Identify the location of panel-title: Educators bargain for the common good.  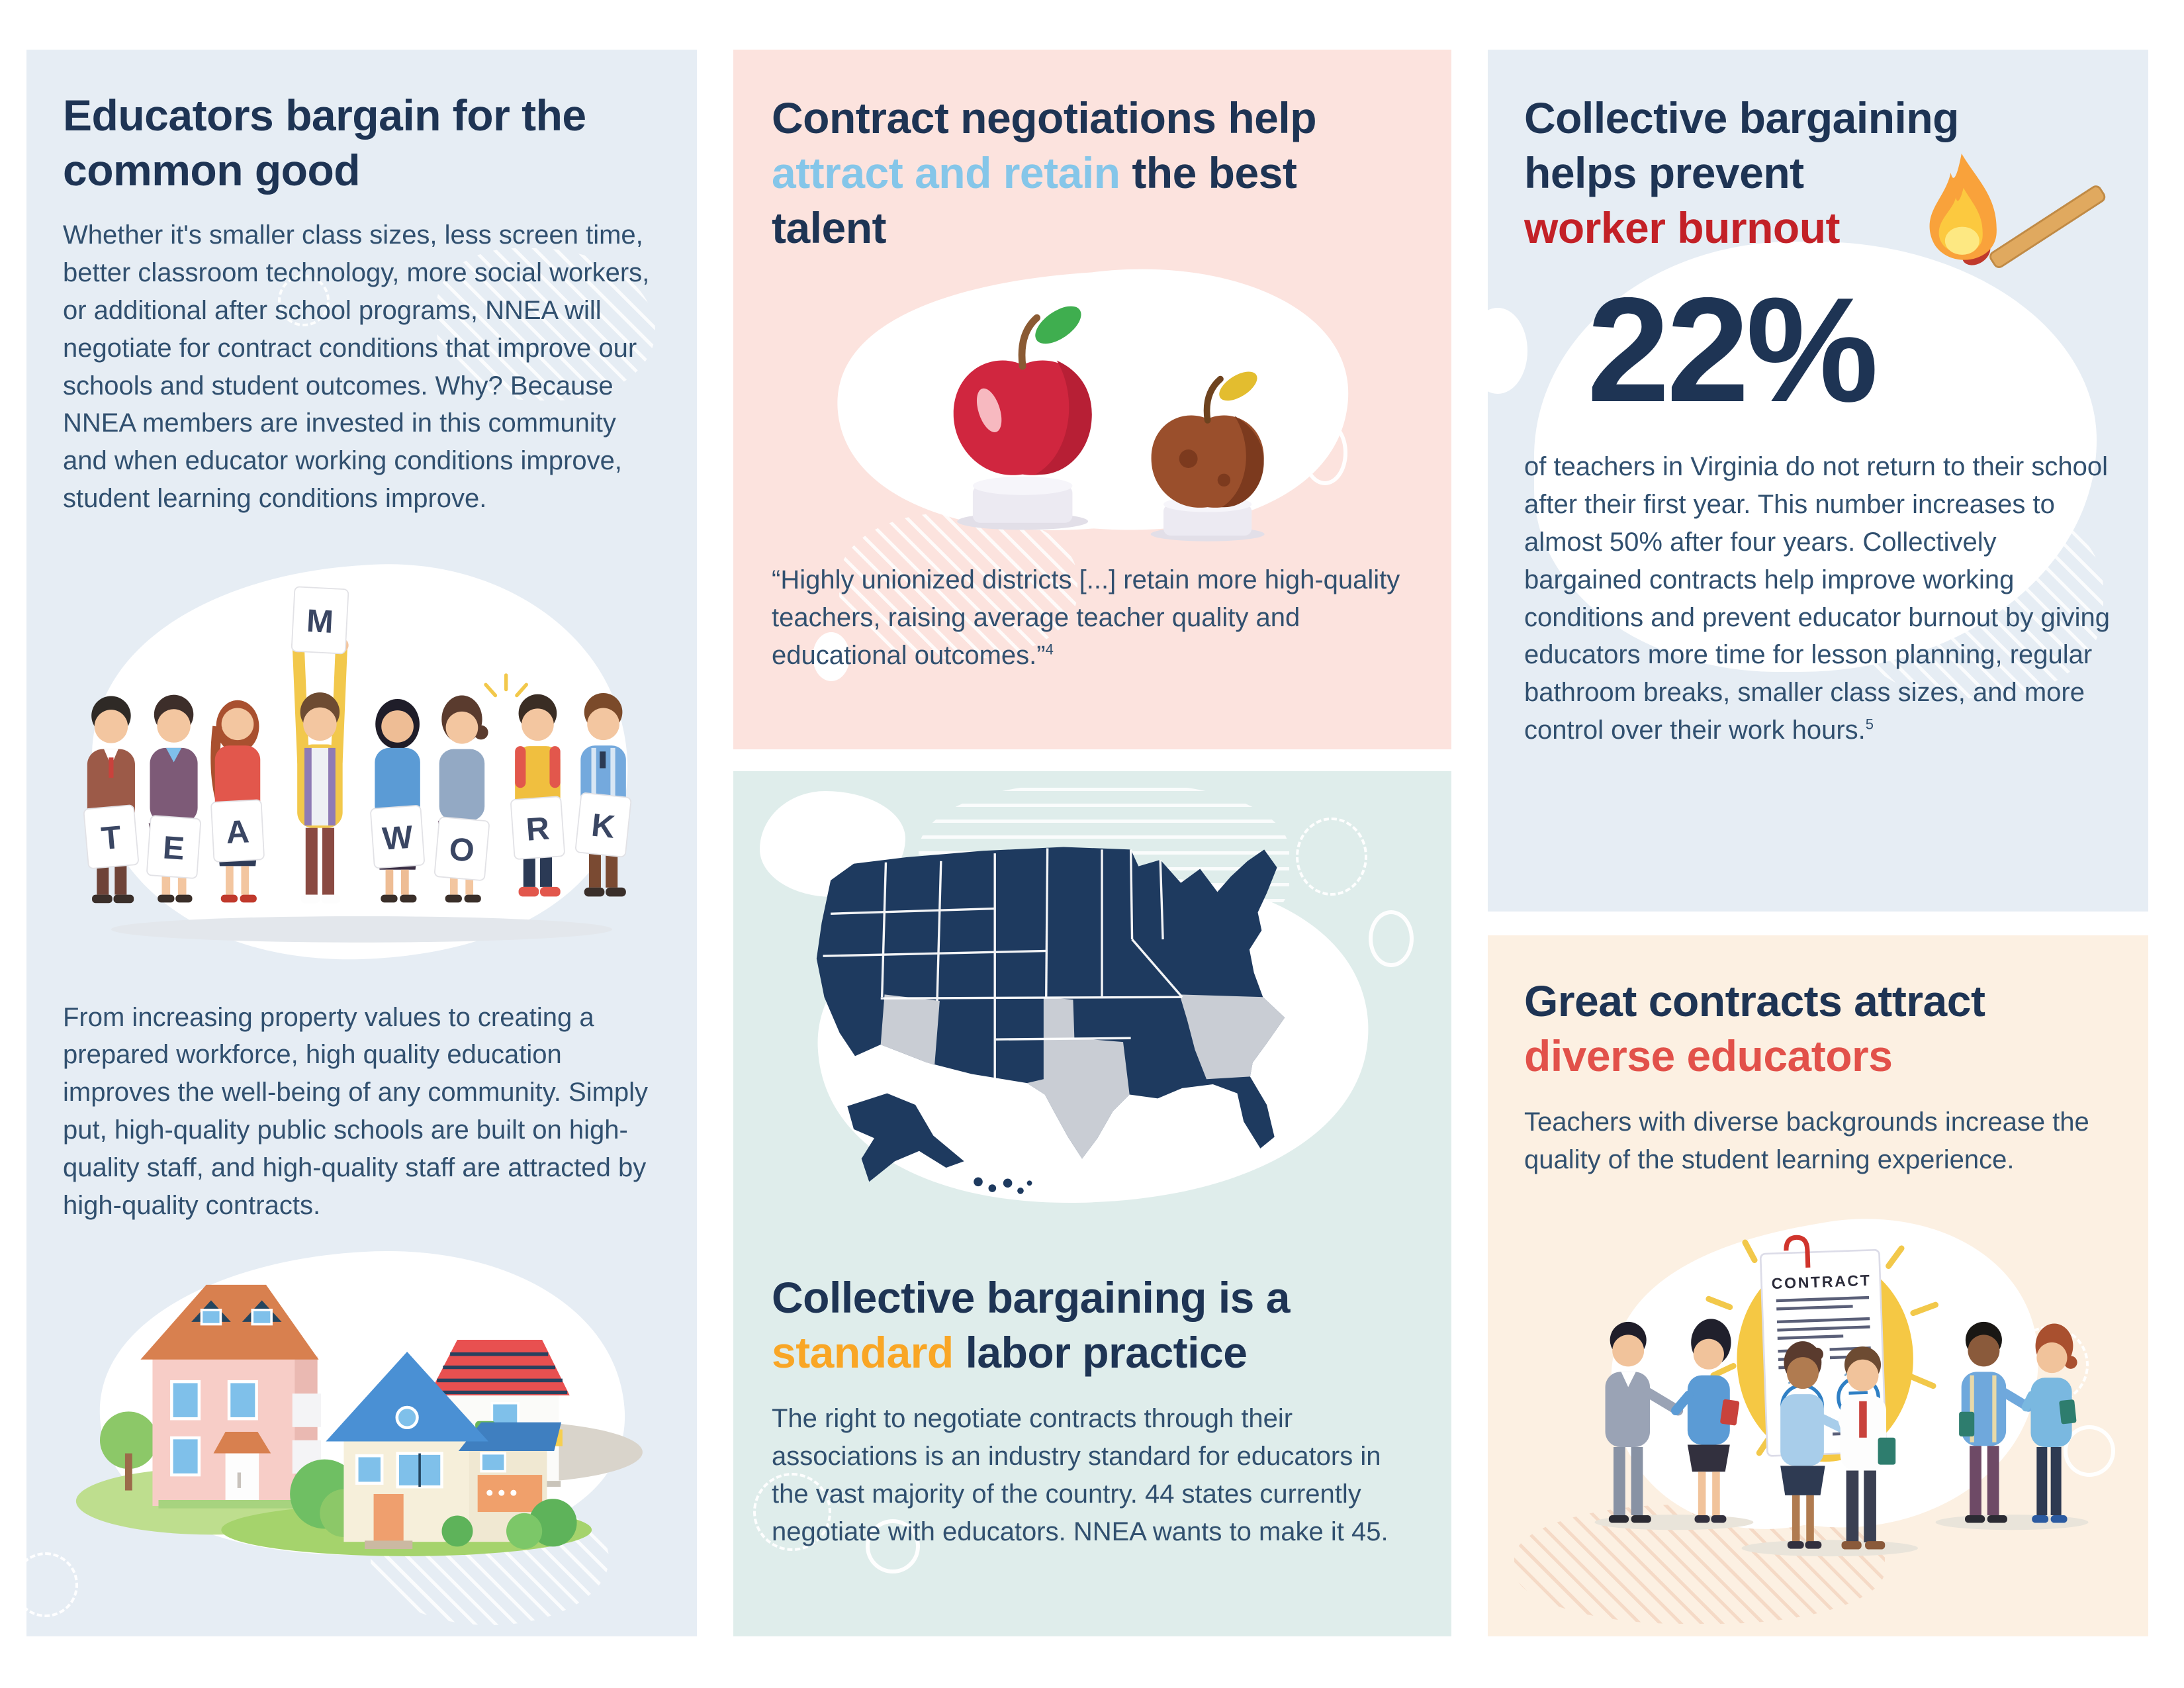
(361, 143).